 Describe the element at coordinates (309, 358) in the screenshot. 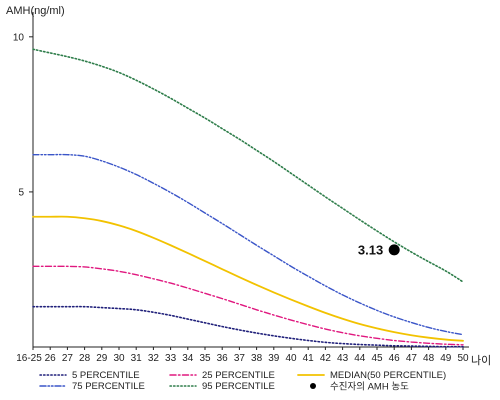

I see `x-tick-label: 41` at that location.